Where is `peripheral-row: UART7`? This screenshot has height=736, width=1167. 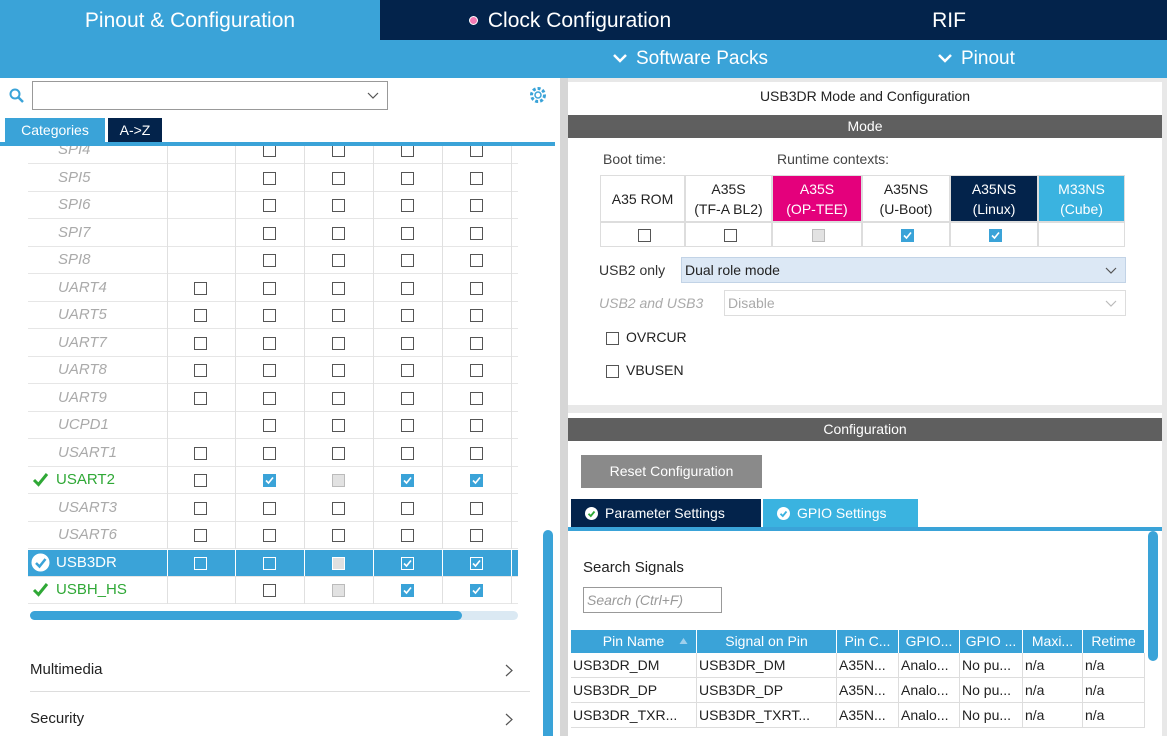 peripheral-row: UART7 is located at coordinates (265, 342).